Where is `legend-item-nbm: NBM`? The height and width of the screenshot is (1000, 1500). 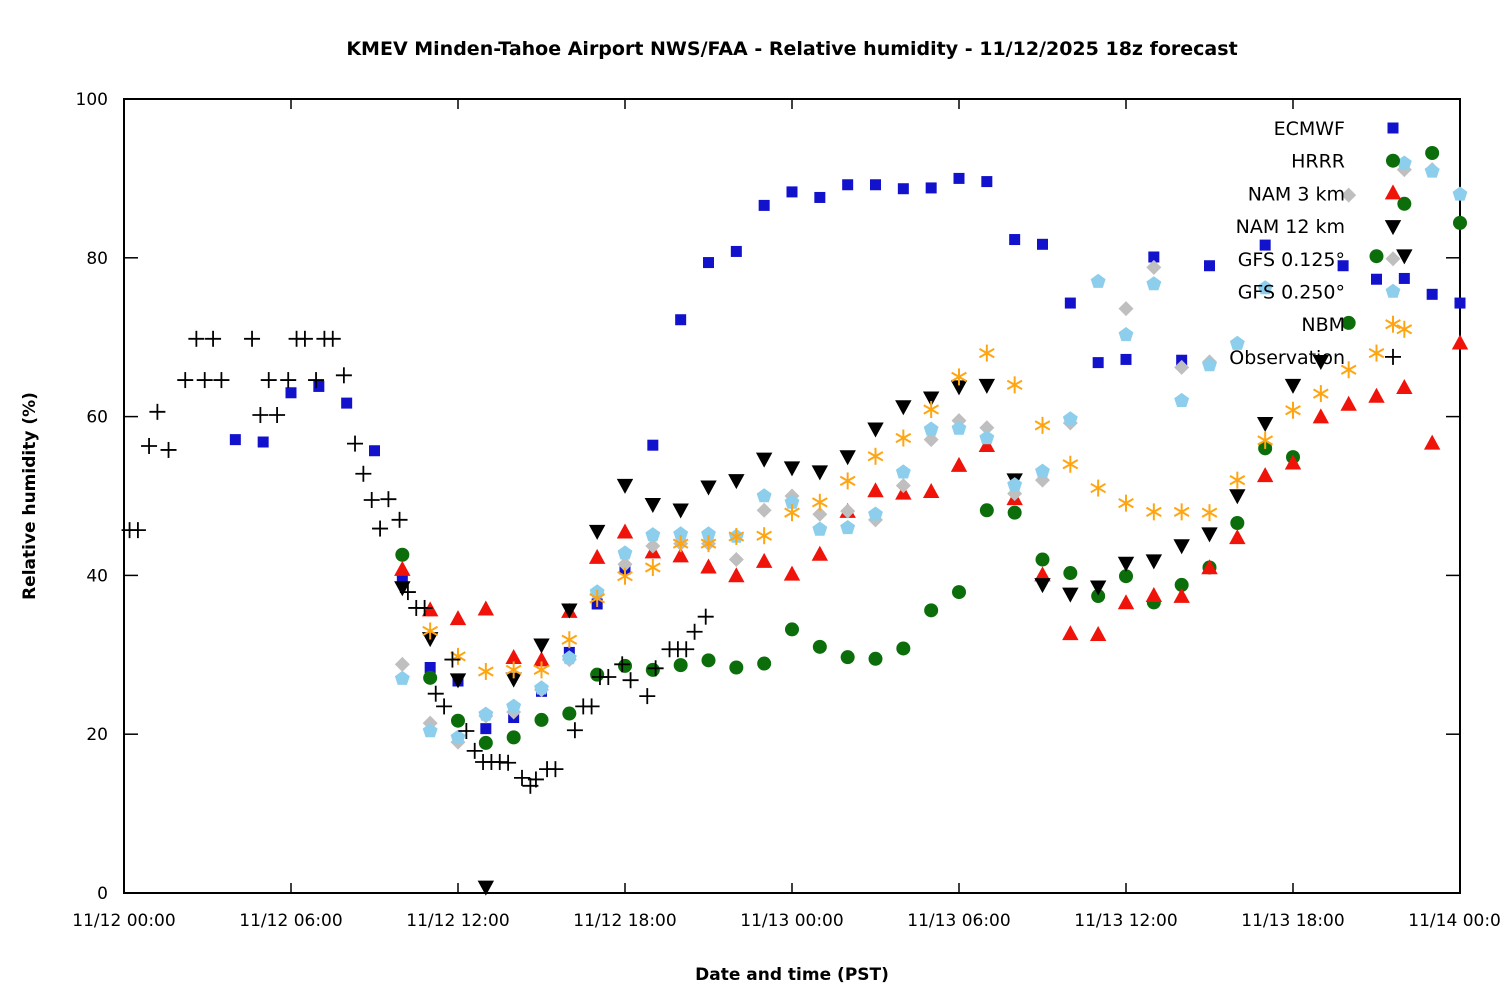 legend-item-nbm: NBM is located at coordinates (1351, 325).